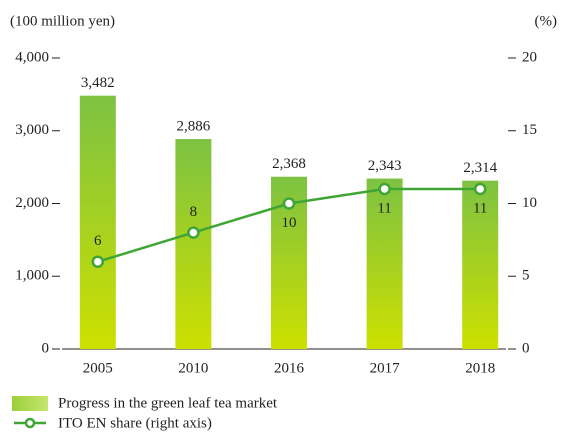  Describe the element at coordinates (289, 223) in the screenshot. I see `share-value-label: 10` at that location.